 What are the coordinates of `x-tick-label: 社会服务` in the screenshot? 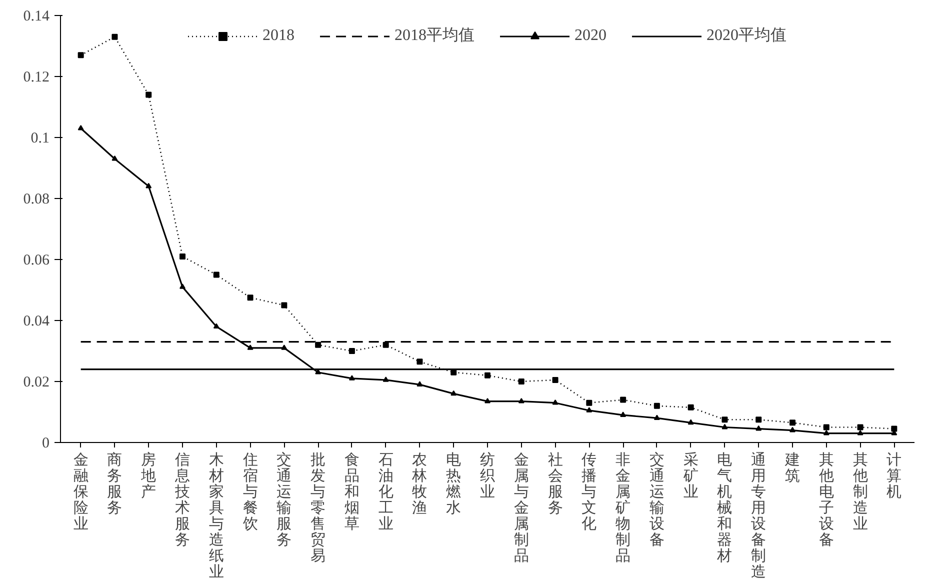 It's located at (555, 484).